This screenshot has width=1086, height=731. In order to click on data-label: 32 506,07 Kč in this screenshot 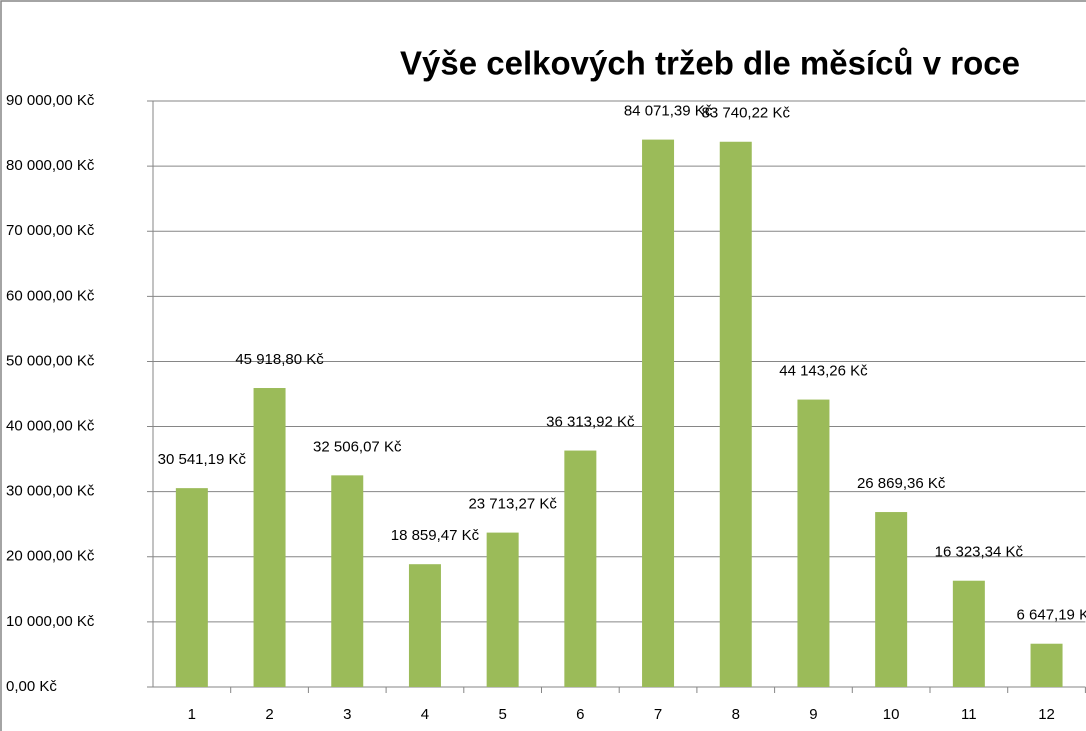, I will do `click(357, 446)`.